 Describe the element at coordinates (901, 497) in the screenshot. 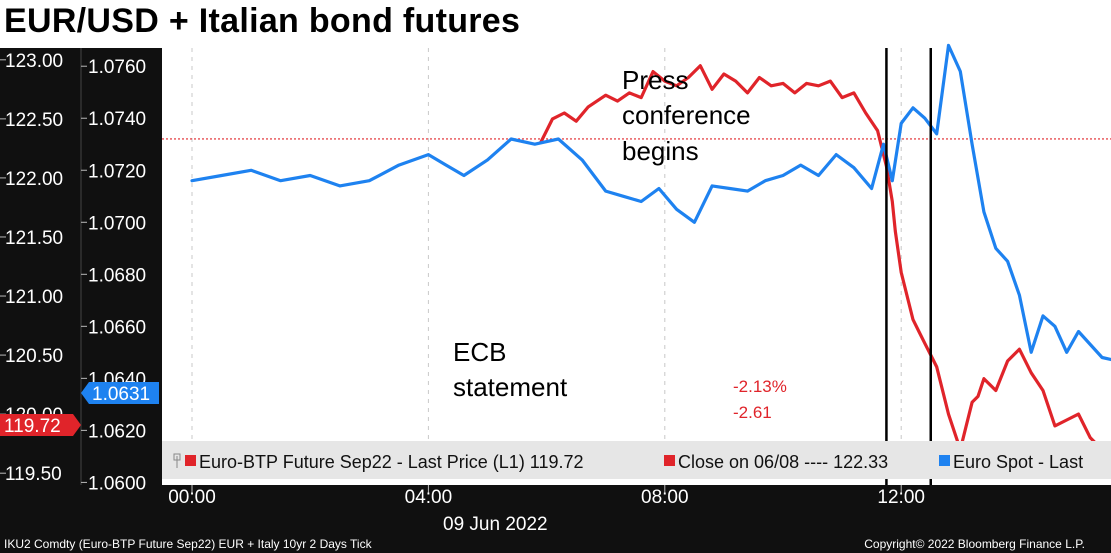

I see `x-tick-label: 12:00` at that location.